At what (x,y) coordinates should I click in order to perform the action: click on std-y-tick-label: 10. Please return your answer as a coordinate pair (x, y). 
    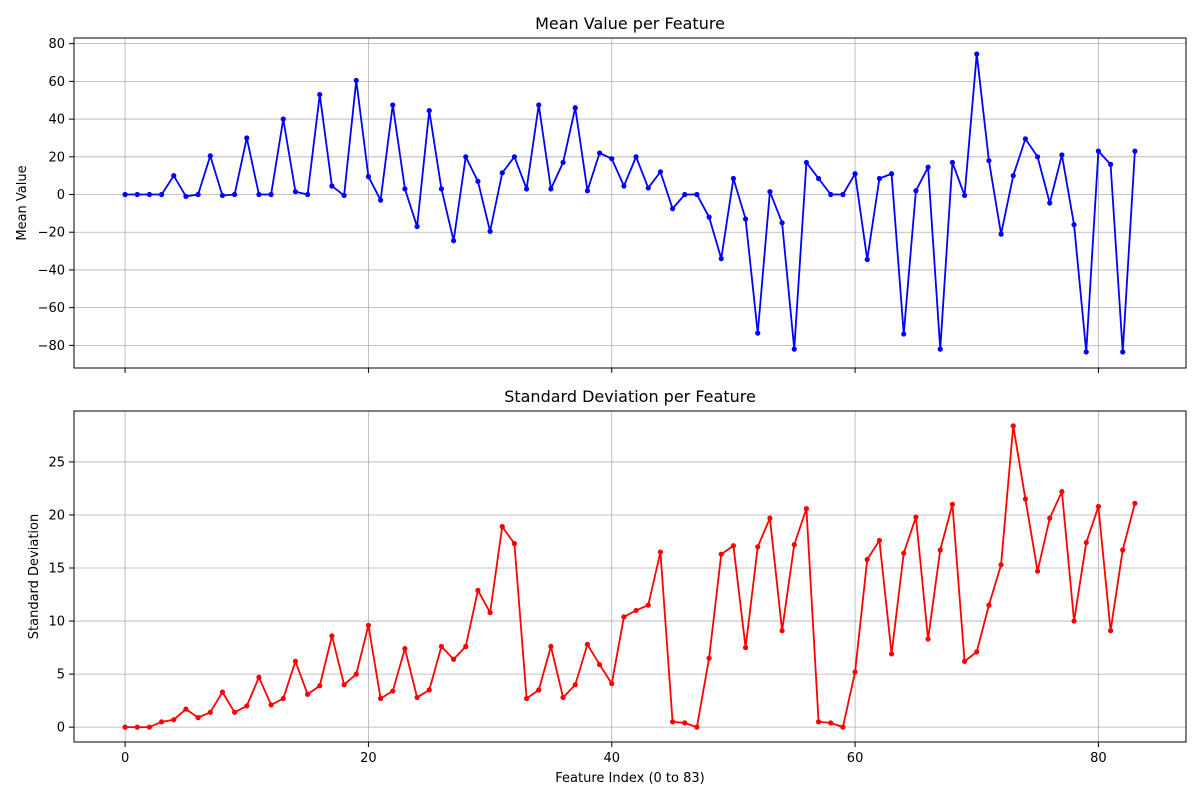
    Looking at the image, I should click on (56, 622).